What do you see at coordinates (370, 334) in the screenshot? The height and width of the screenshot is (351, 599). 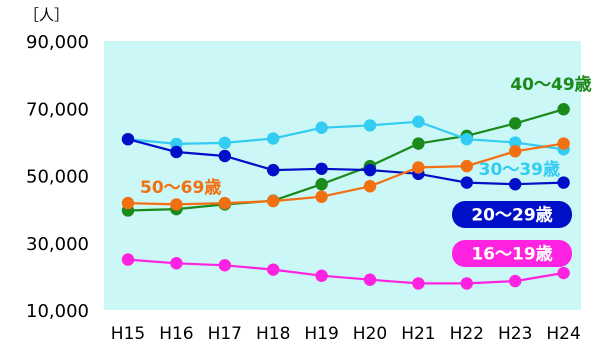 I see `x-tick-label: H20` at bounding box center [370, 334].